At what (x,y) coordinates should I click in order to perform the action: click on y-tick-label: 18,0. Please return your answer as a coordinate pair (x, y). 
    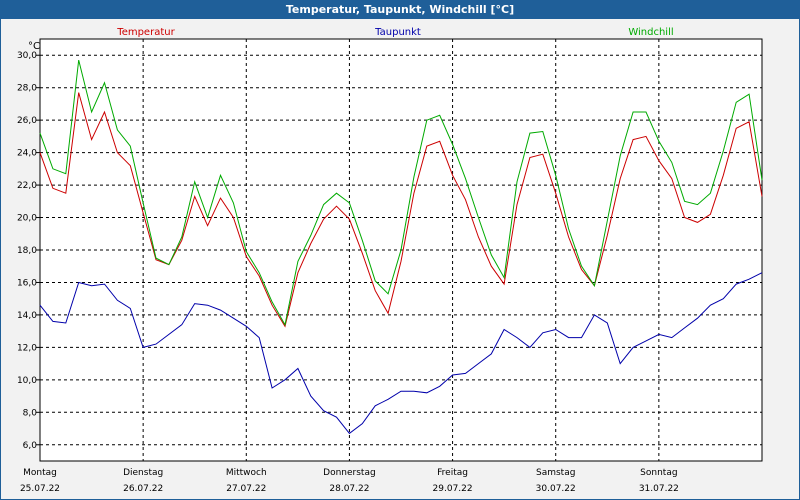
    Looking at the image, I should click on (27, 251).